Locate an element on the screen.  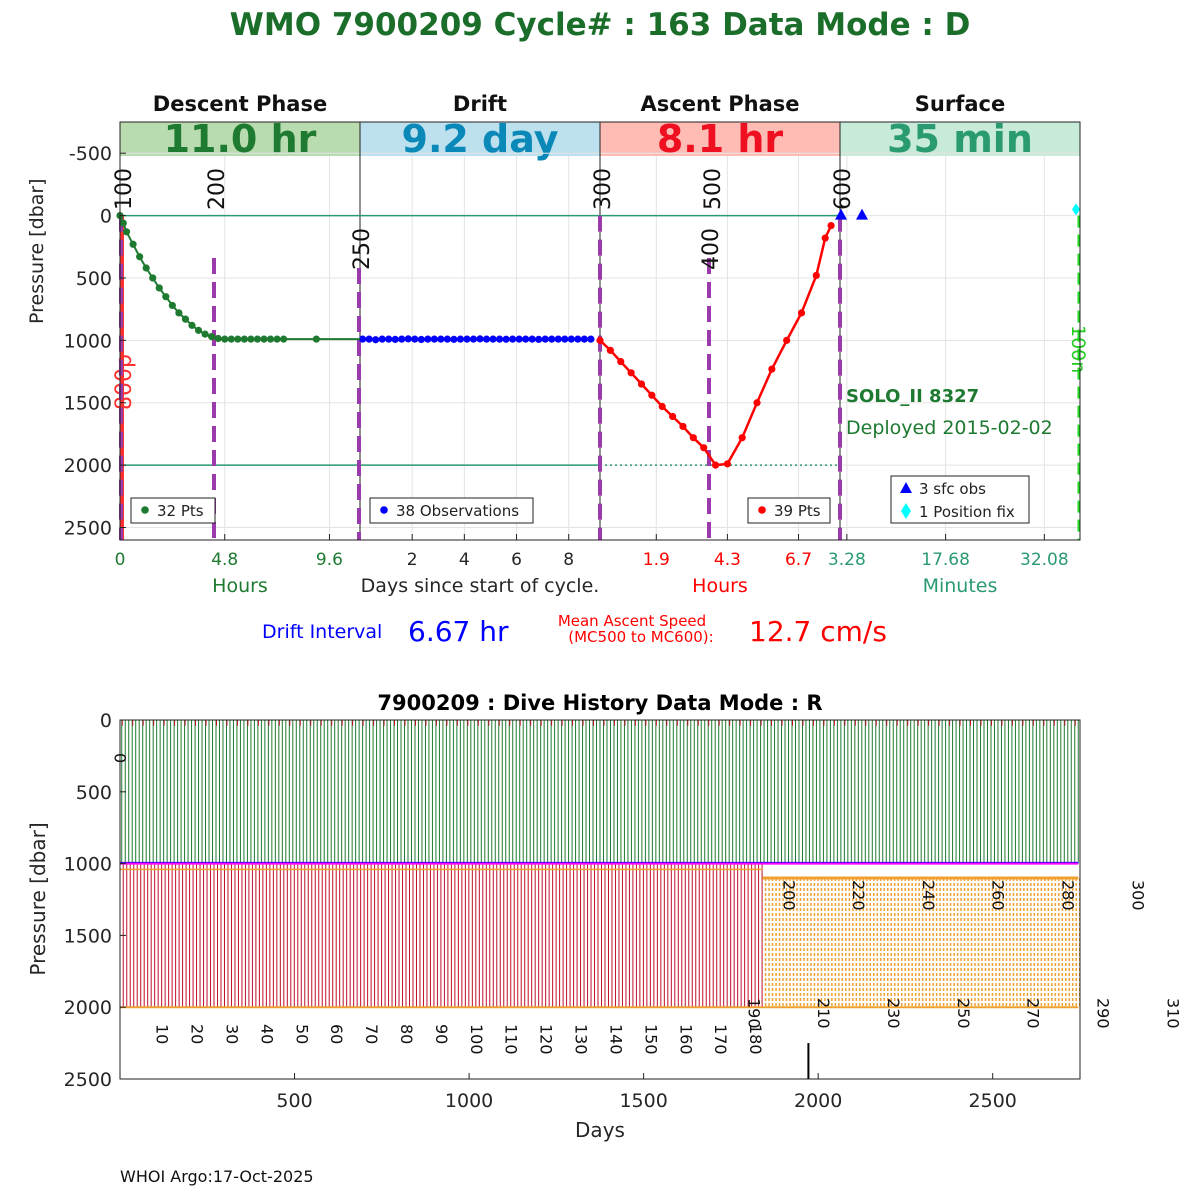
top-ylabel: Pressure [dbar] is located at coordinates (37, 251).